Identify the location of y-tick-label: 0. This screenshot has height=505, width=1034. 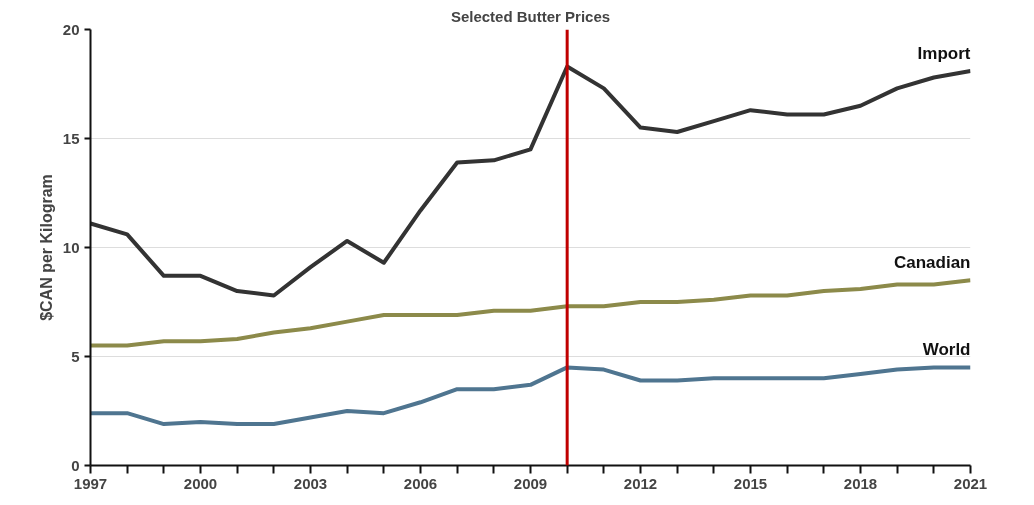
(75, 465).